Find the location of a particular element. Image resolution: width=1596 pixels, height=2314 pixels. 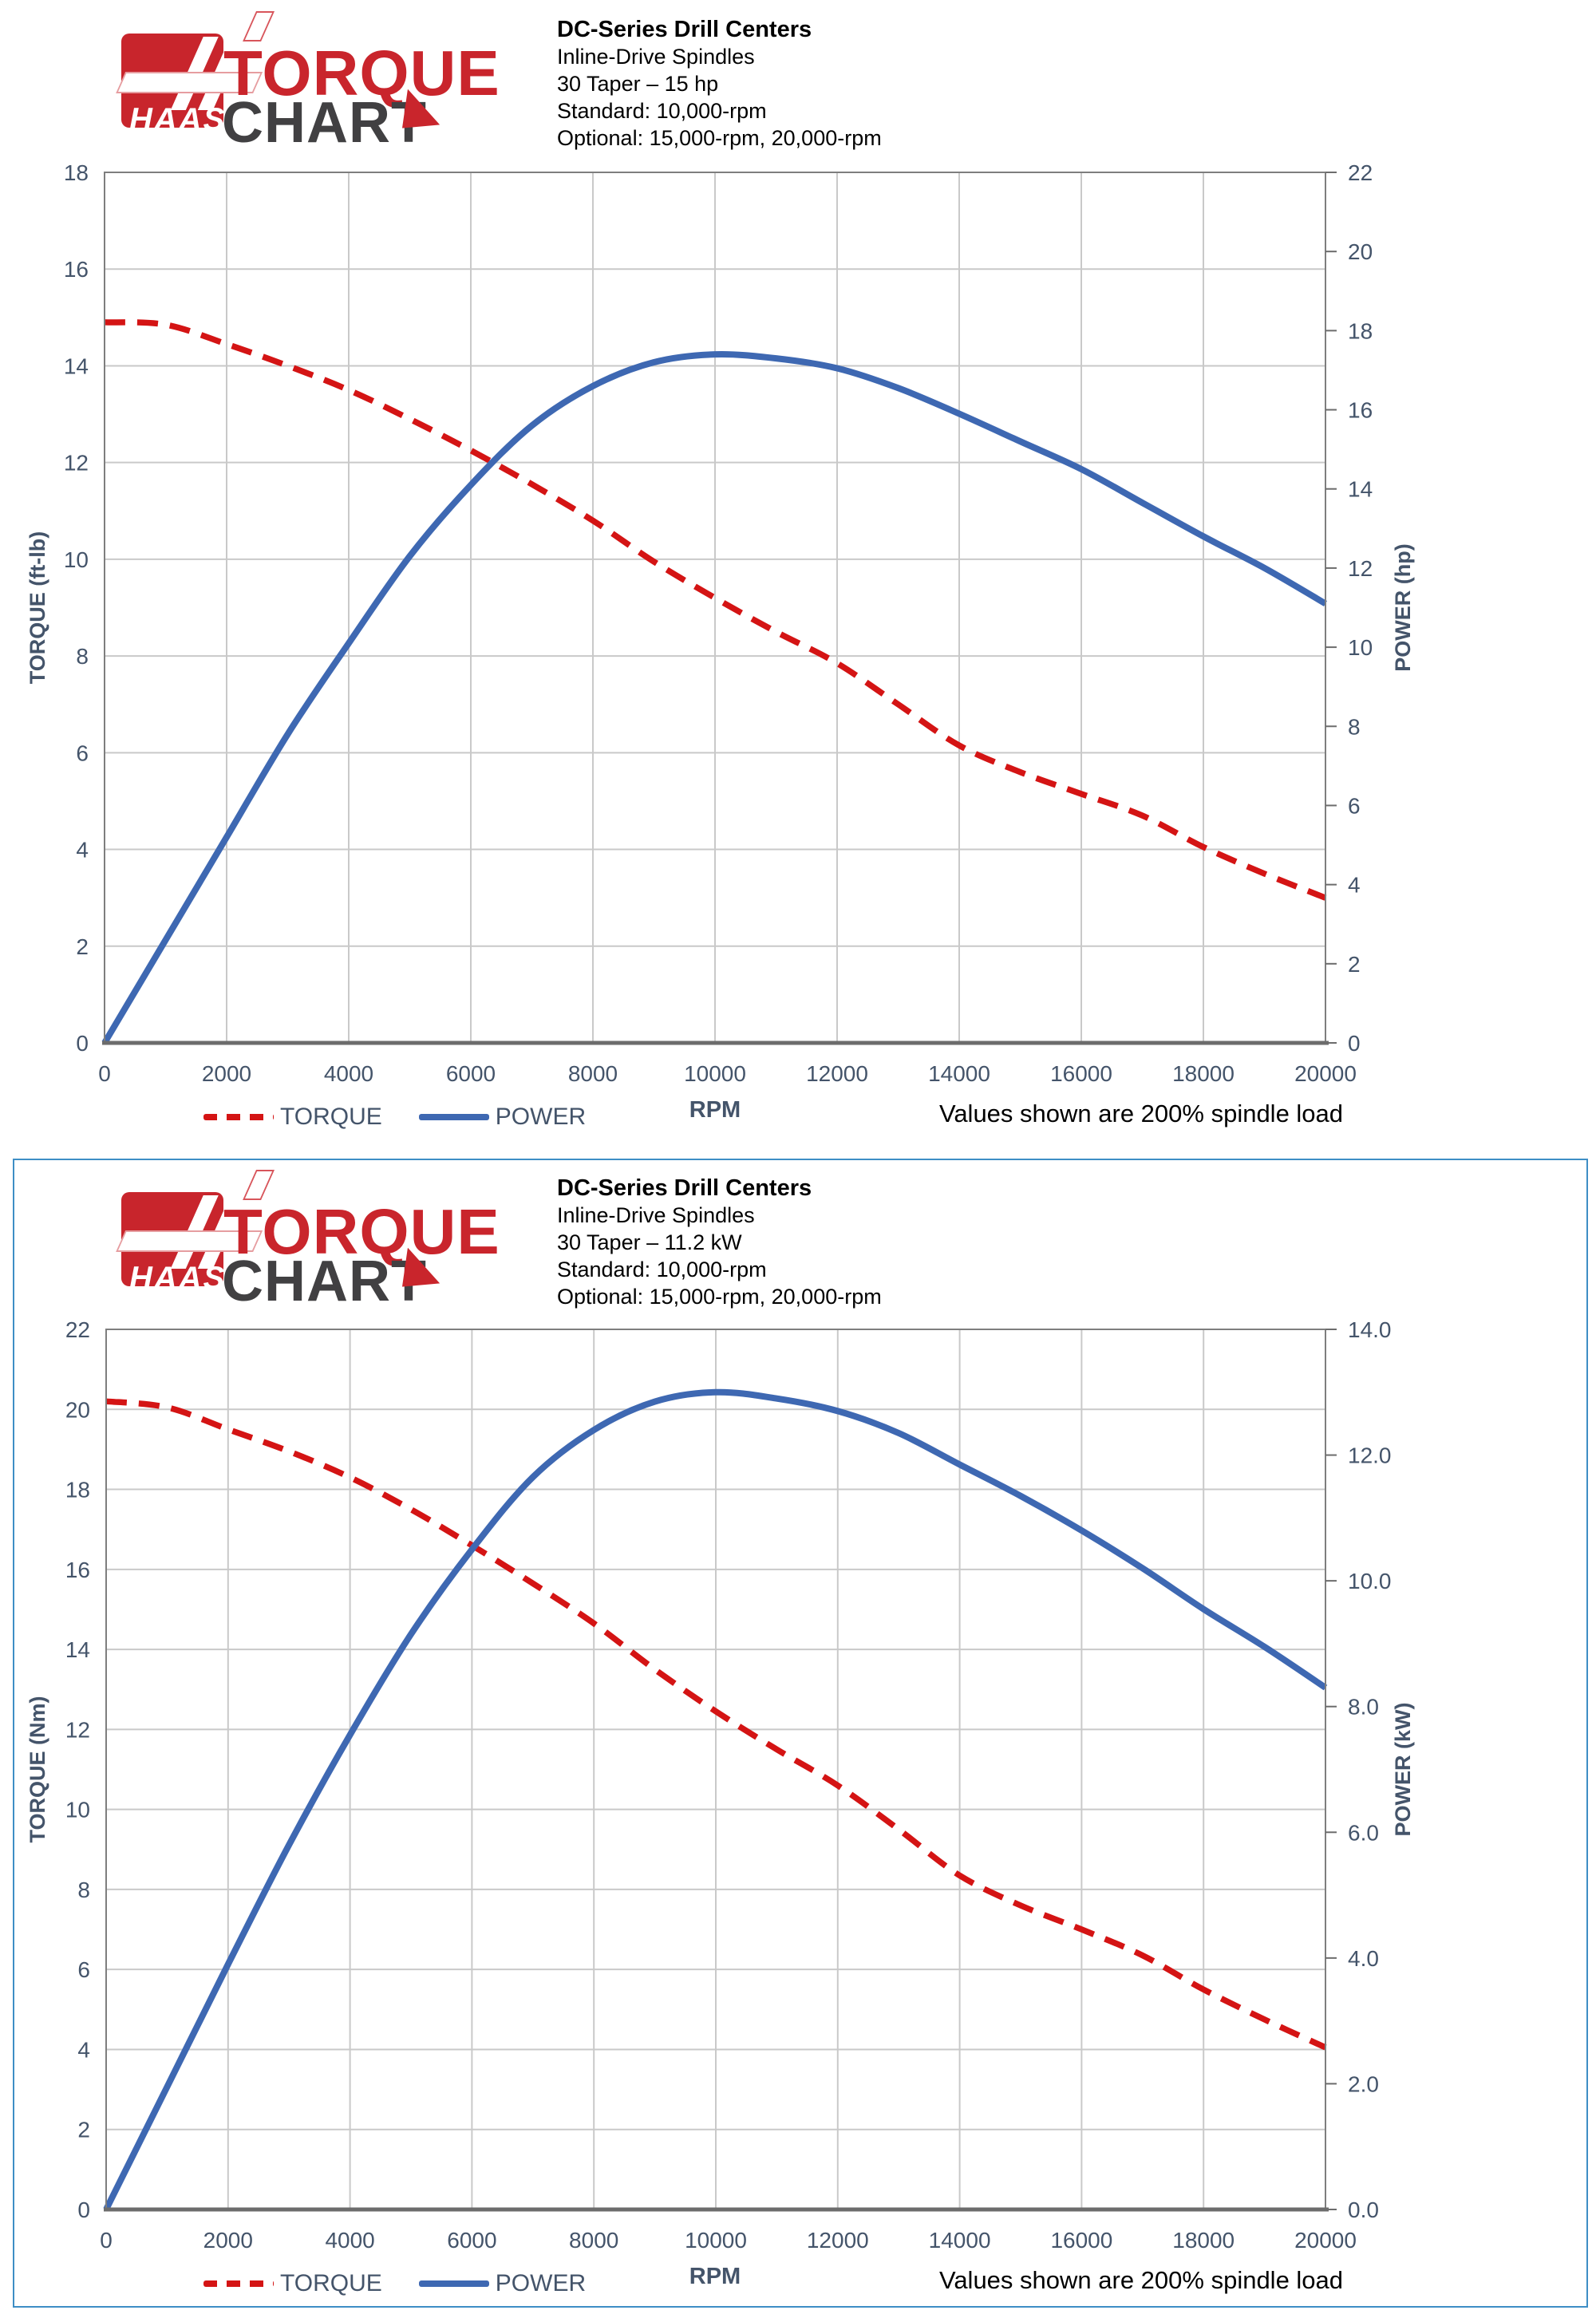

chart2-left-tick-label: 14 is located at coordinates (77, 1649).